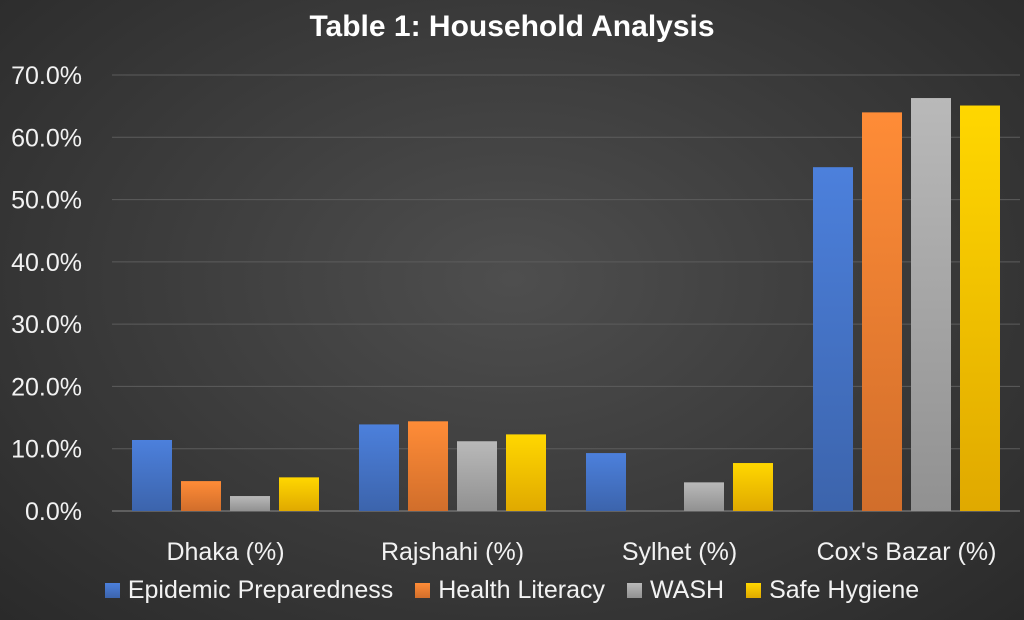 The image size is (1024, 620). I want to click on y-tick-label: 10.0%, so click(46, 450).